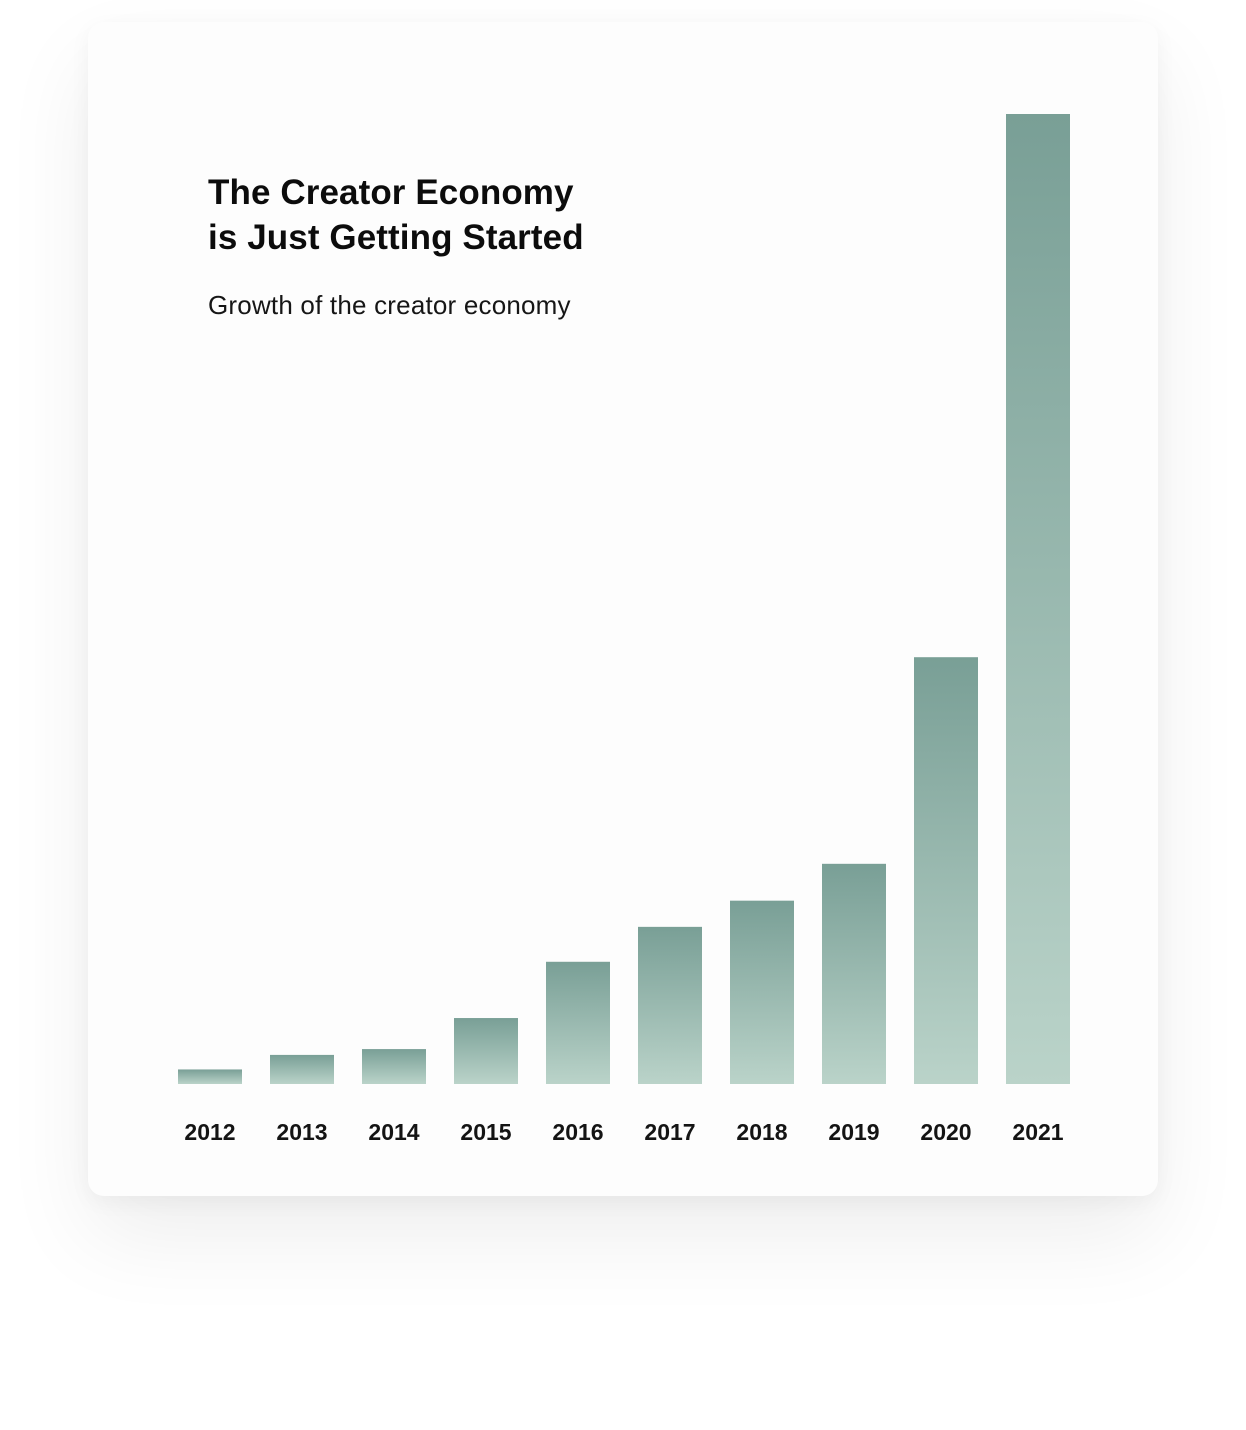 The width and height of the screenshot is (1246, 1430). I want to click on bar-2013, so click(302, 1069).